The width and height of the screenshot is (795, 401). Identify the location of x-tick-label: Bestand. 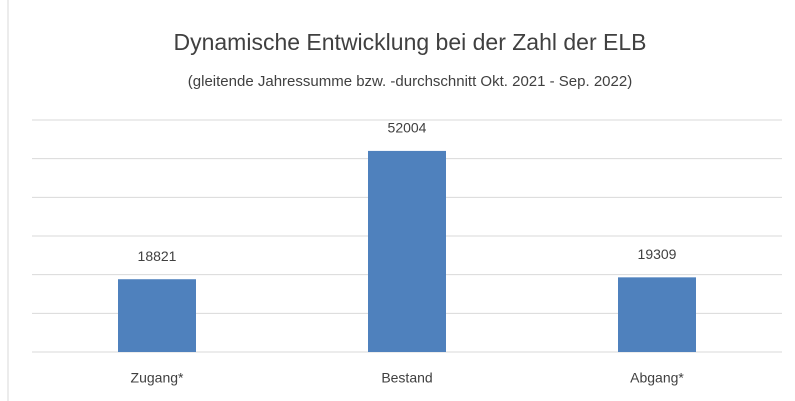
(406, 378).